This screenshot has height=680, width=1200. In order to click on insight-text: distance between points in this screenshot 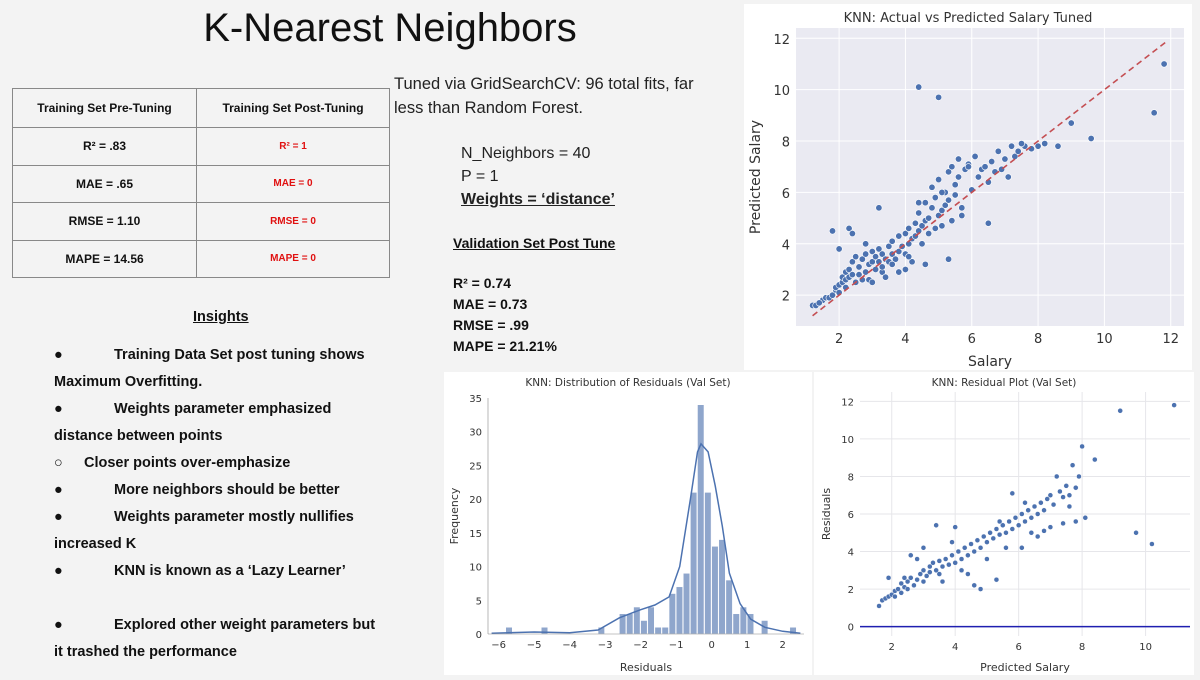, I will do `click(138, 436)`.